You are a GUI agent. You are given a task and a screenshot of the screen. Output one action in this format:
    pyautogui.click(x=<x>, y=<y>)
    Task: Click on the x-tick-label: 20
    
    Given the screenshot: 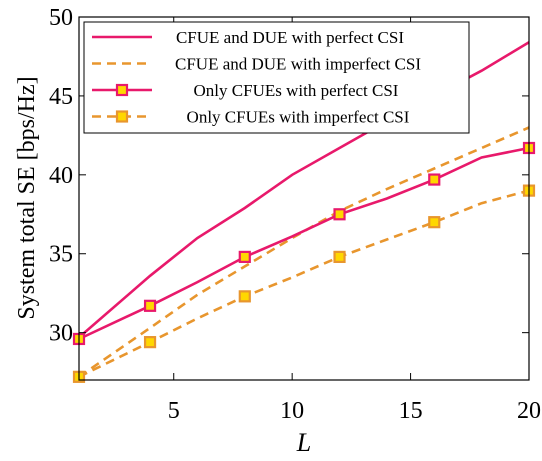 What is the action you would take?
    pyautogui.click(x=529, y=411)
    